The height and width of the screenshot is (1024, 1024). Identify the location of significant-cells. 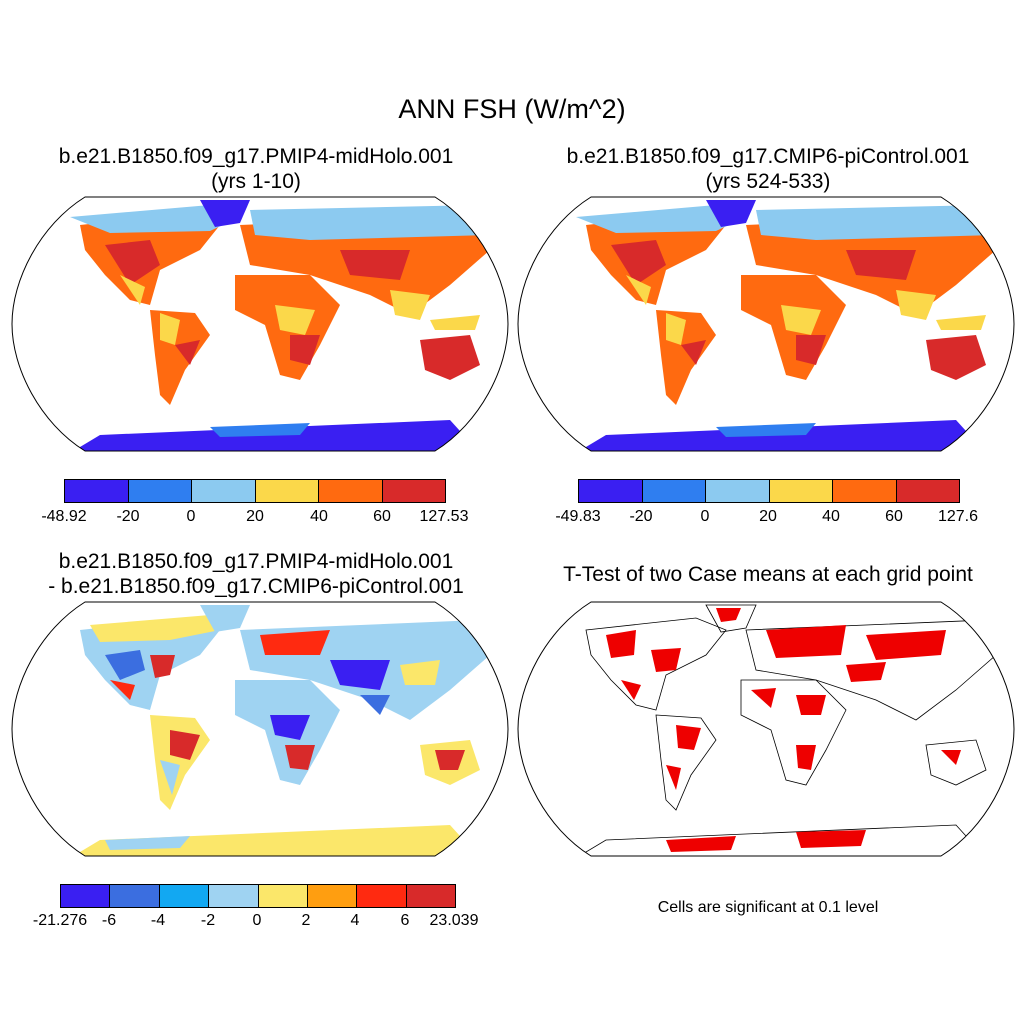
(783, 730).